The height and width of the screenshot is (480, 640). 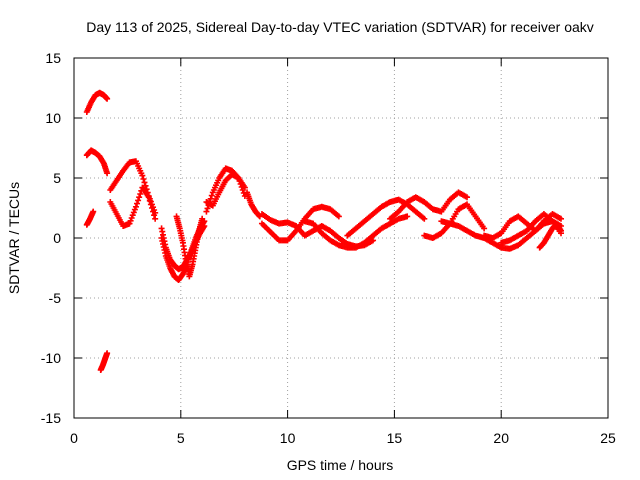 I want to click on series-arc-l, so click(x=253, y=204).